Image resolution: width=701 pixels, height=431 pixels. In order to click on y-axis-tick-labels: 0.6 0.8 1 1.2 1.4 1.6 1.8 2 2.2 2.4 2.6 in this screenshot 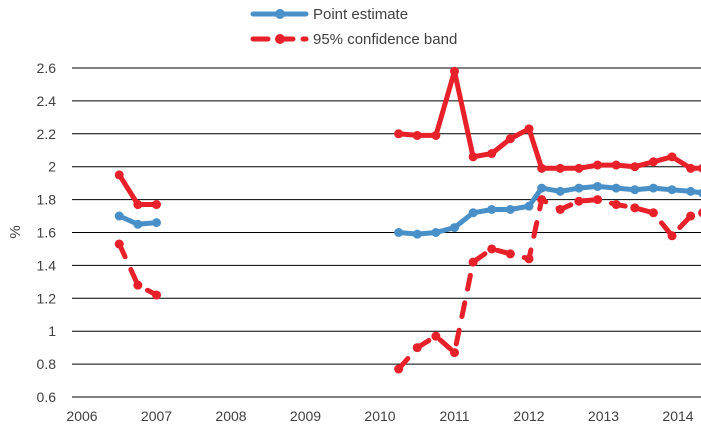, I will do `click(47, 232)`.